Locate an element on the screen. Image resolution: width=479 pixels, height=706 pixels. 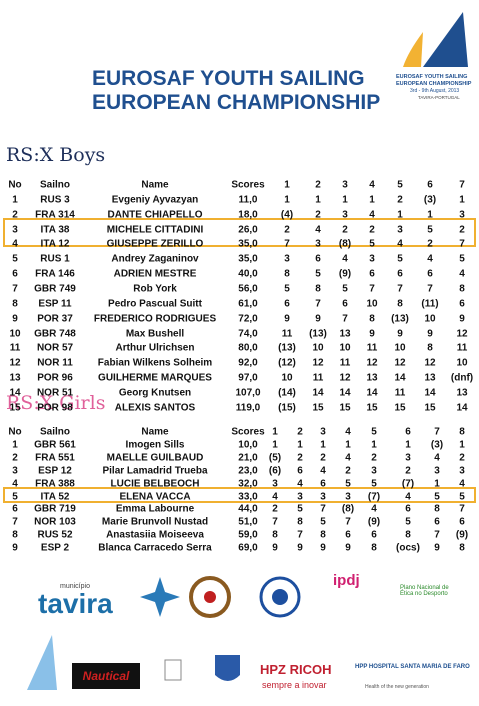
table-cell: (dnf) is located at coordinates (462, 378).